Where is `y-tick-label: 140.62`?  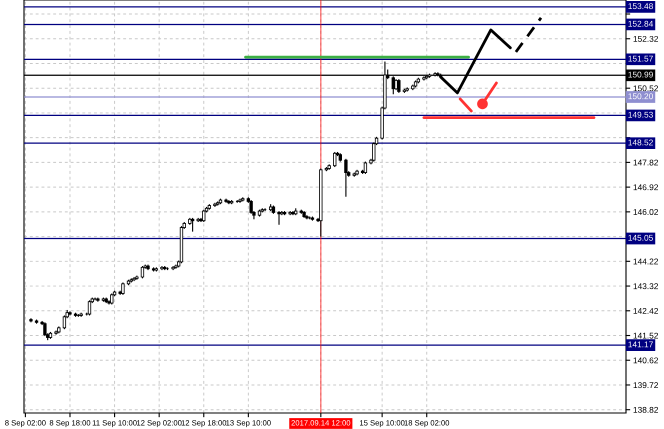 y-tick-label: 140.62 is located at coordinates (646, 360).